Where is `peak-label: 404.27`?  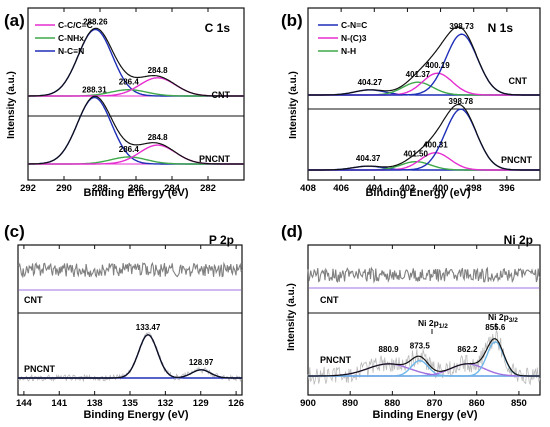 peak-label: 404.27 is located at coordinates (370, 82).